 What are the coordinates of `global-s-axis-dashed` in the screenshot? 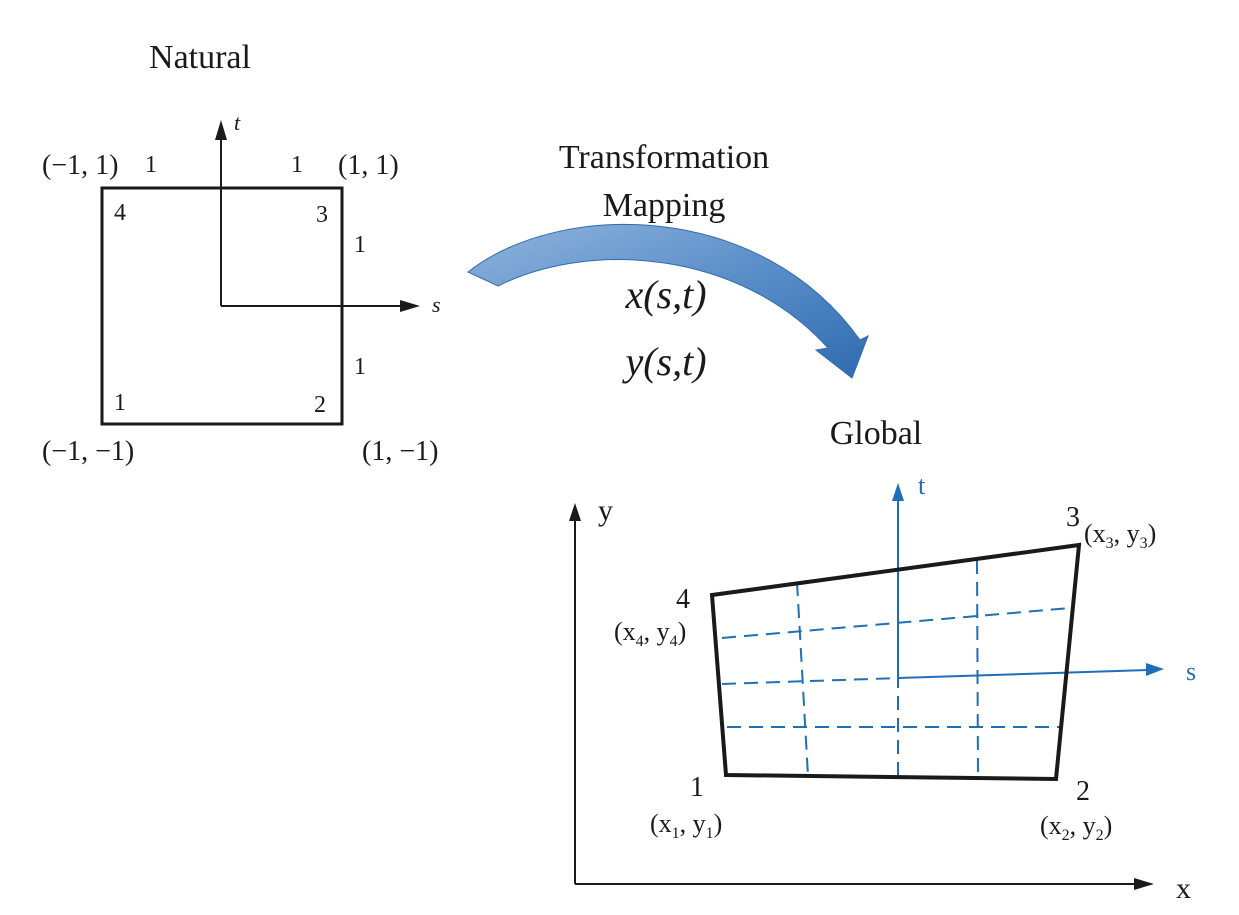 It's located at (811, 681).